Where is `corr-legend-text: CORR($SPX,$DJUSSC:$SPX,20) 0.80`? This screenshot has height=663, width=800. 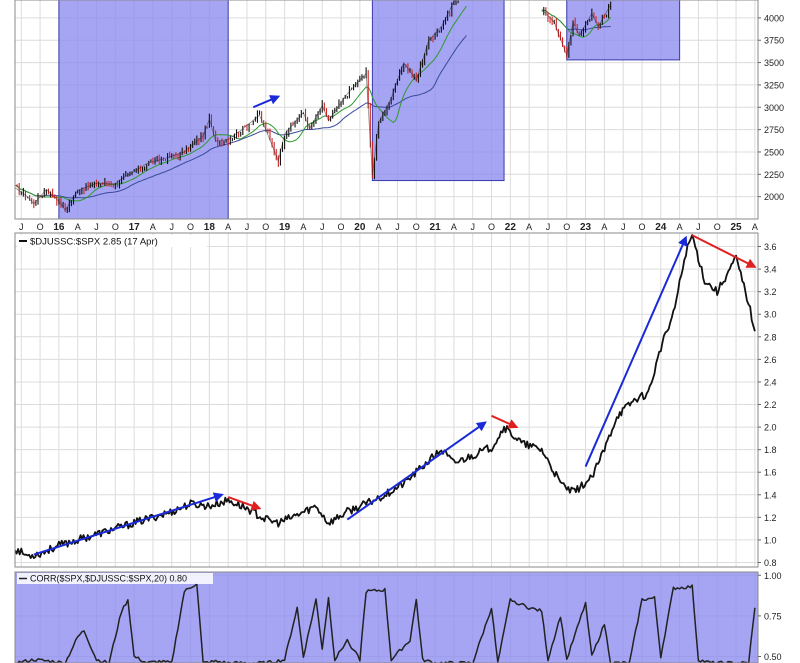 corr-legend-text: CORR($SPX,$DJUSSC:$SPX,20) 0.80 is located at coordinates (108, 579).